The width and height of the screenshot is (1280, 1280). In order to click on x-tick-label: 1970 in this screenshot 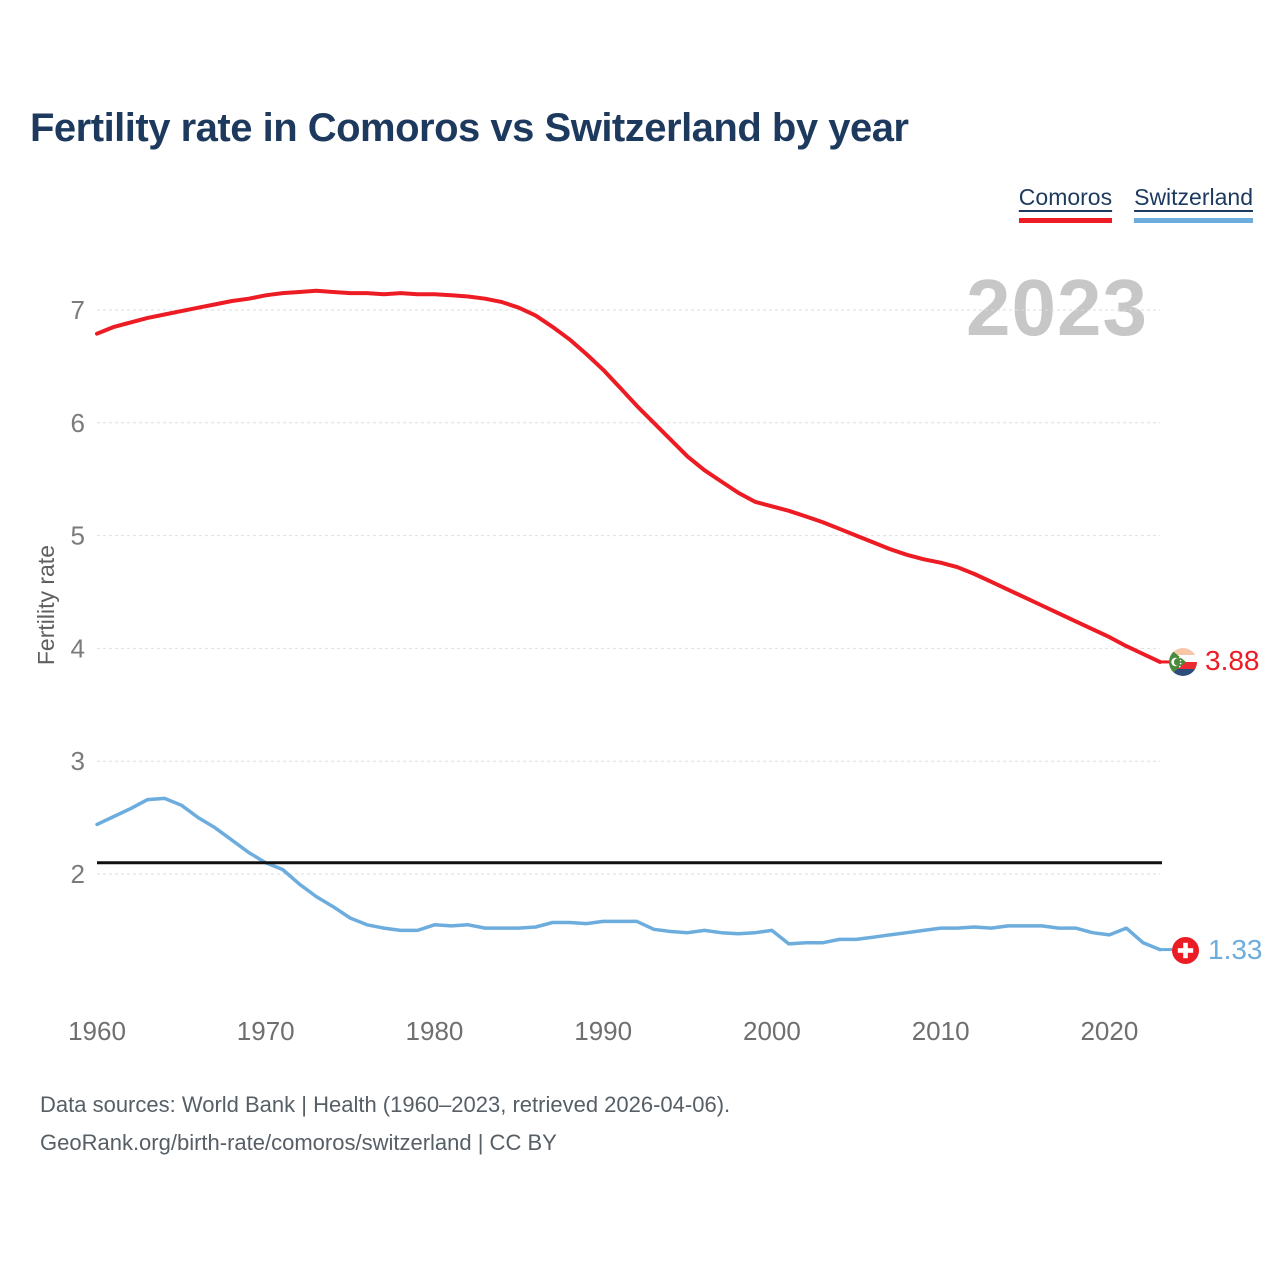, I will do `click(266, 1031)`.